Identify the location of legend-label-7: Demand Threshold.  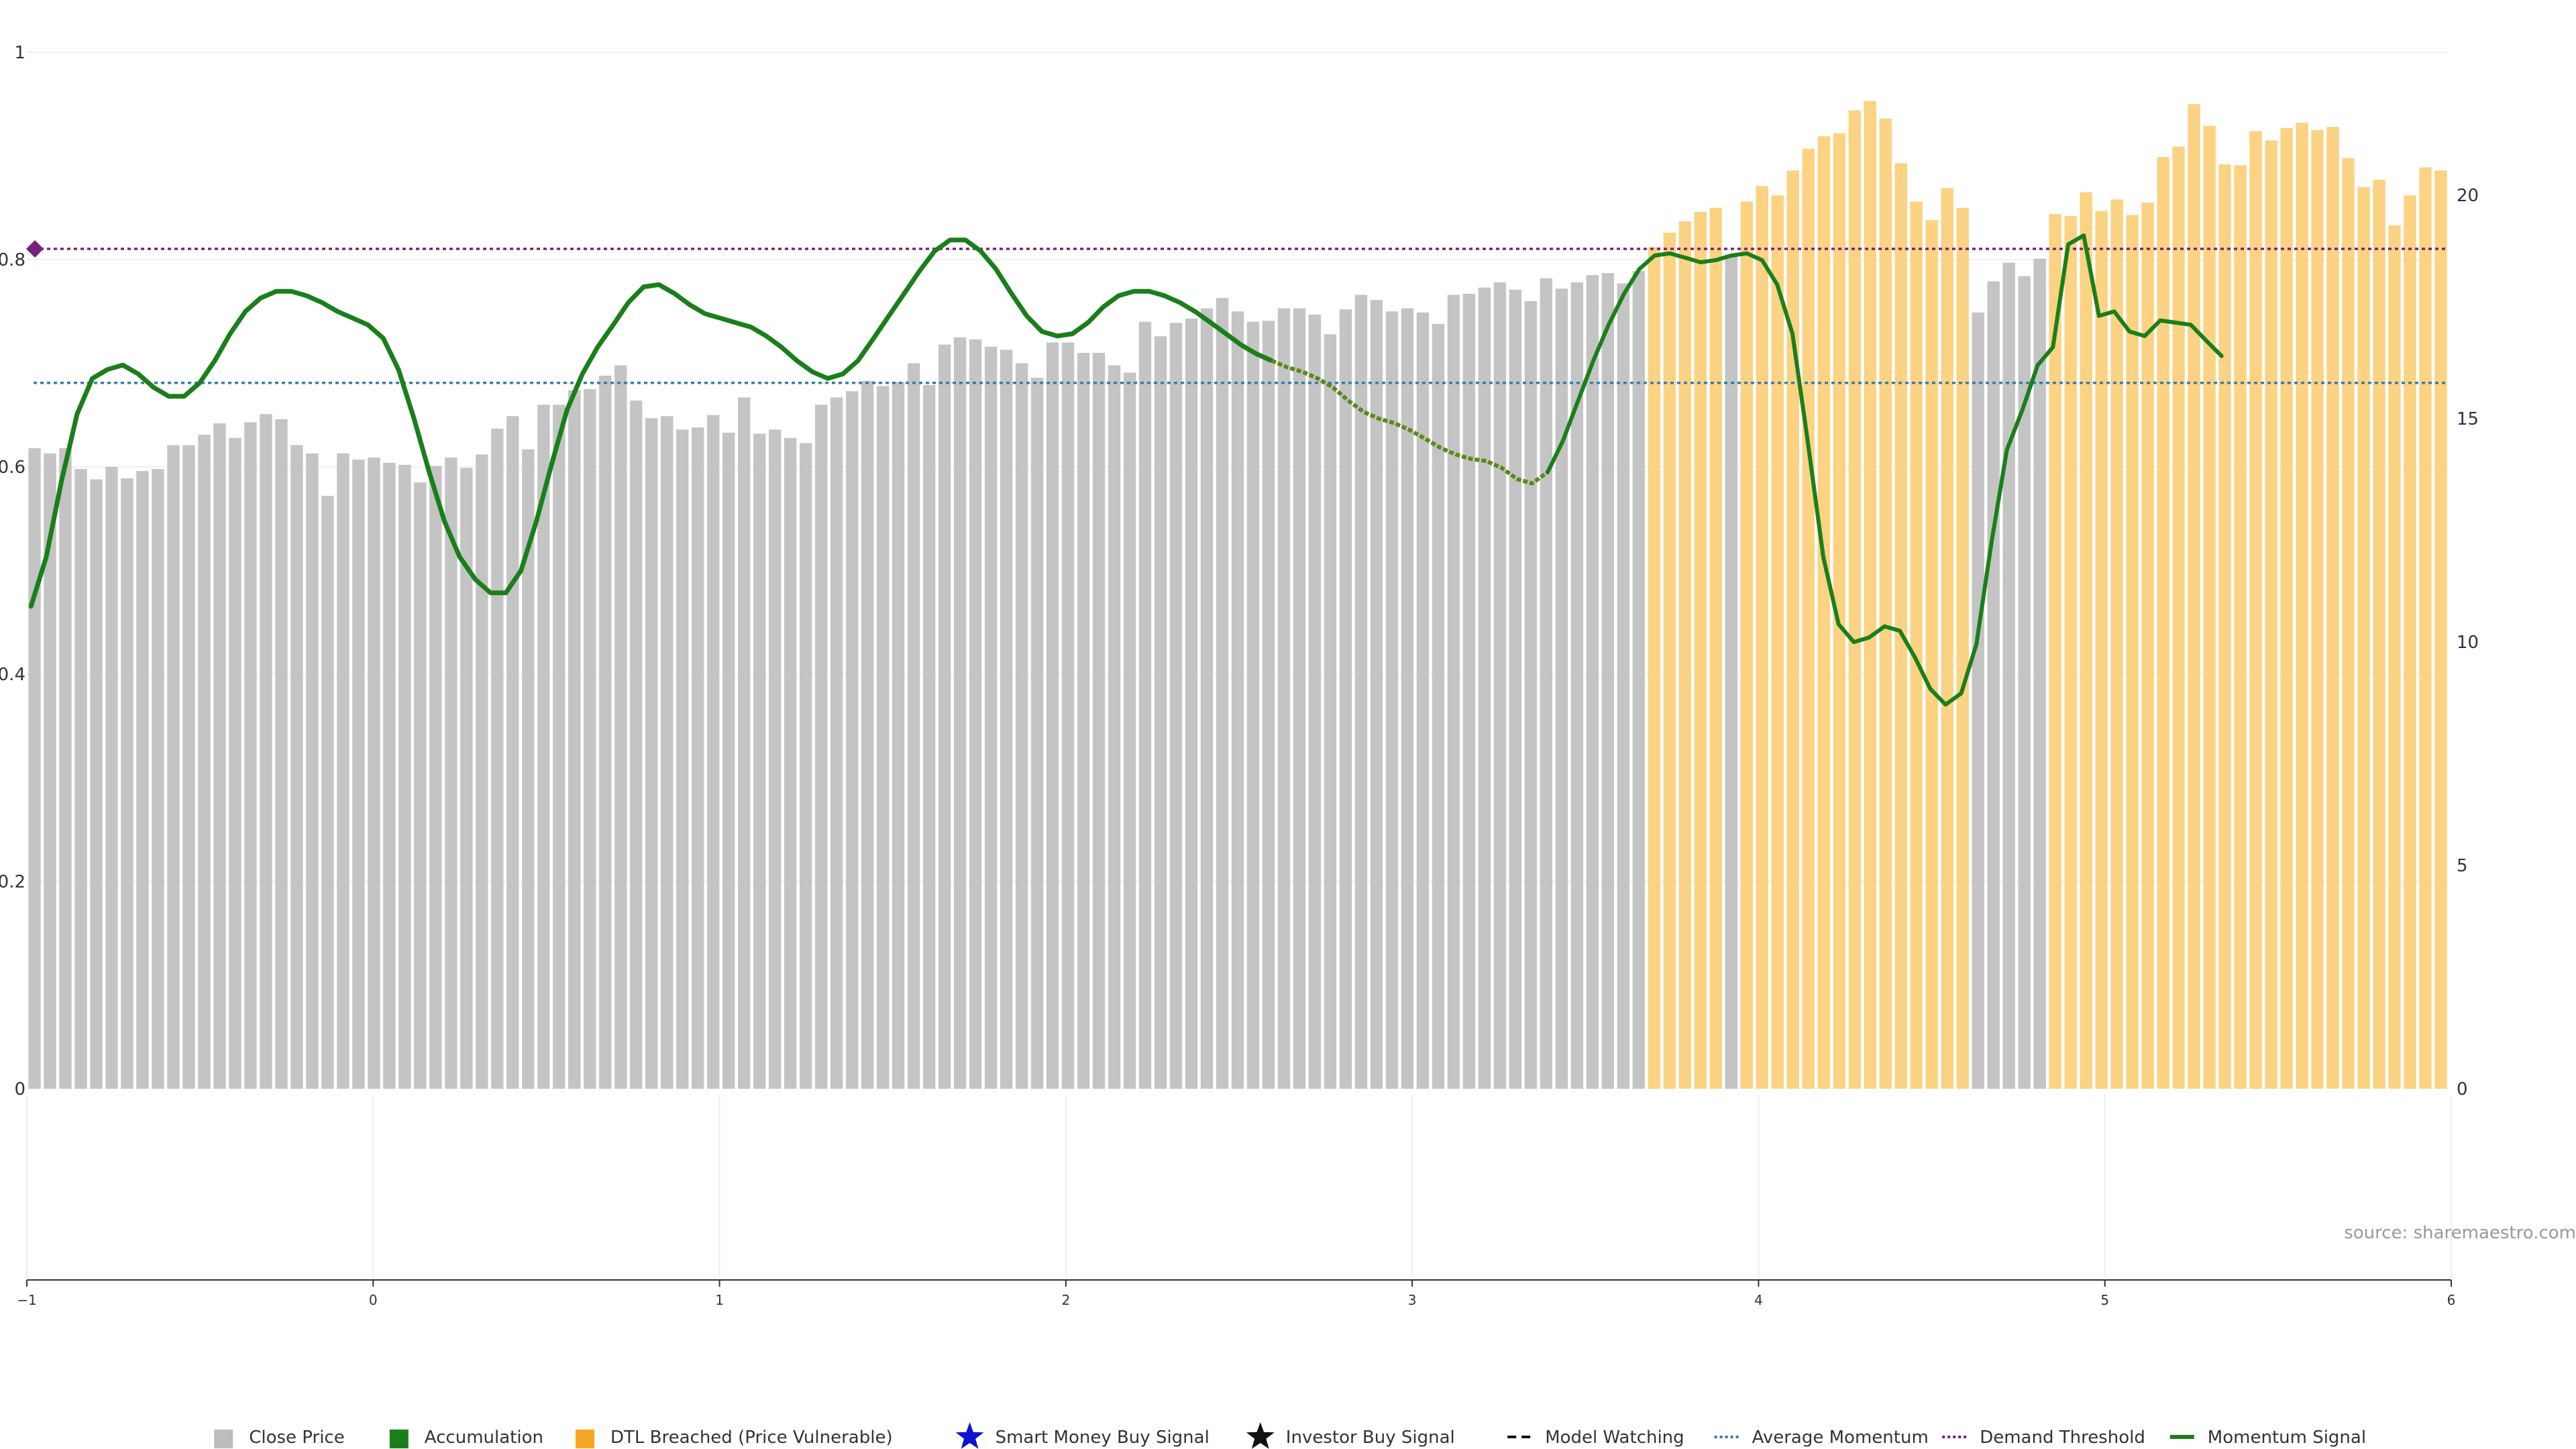
(2062, 1438).